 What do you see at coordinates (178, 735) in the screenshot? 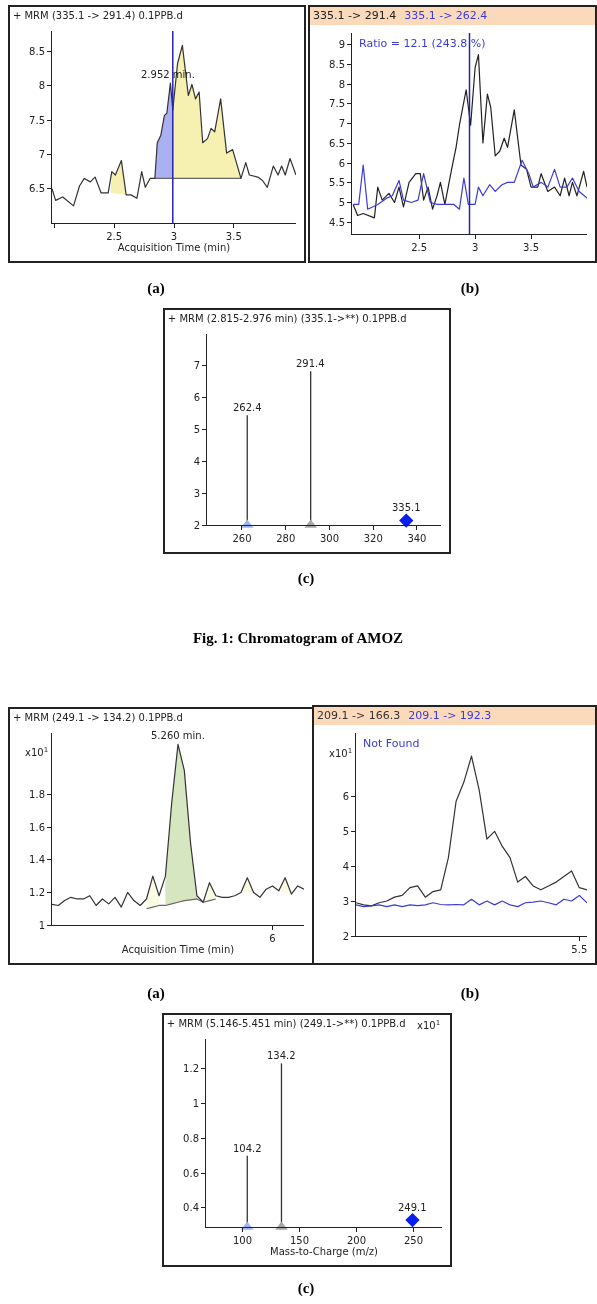
I see `annotation: 5.260 min.` at bounding box center [178, 735].